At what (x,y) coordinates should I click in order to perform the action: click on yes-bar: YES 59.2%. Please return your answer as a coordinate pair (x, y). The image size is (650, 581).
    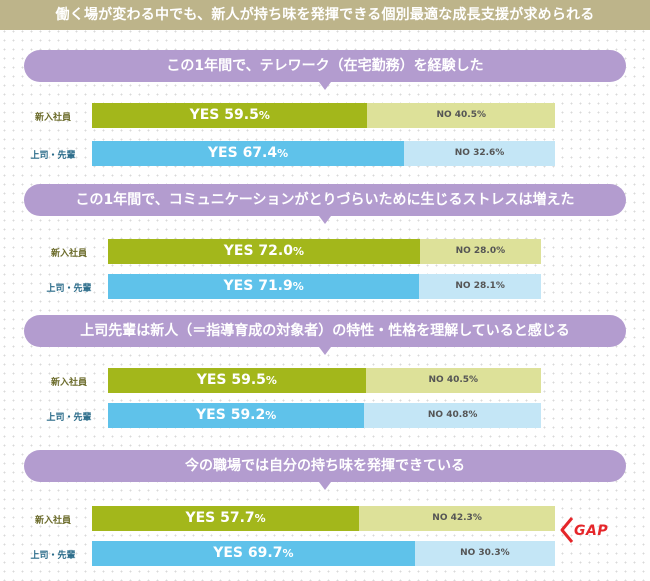
    Looking at the image, I should click on (236, 415).